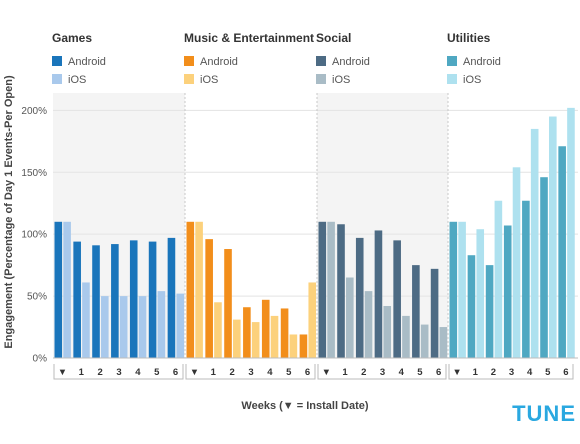 The height and width of the screenshot is (444, 580). What do you see at coordinates (456, 372) in the screenshot?
I see `x-tick-label: ▼` at bounding box center [456, 372].